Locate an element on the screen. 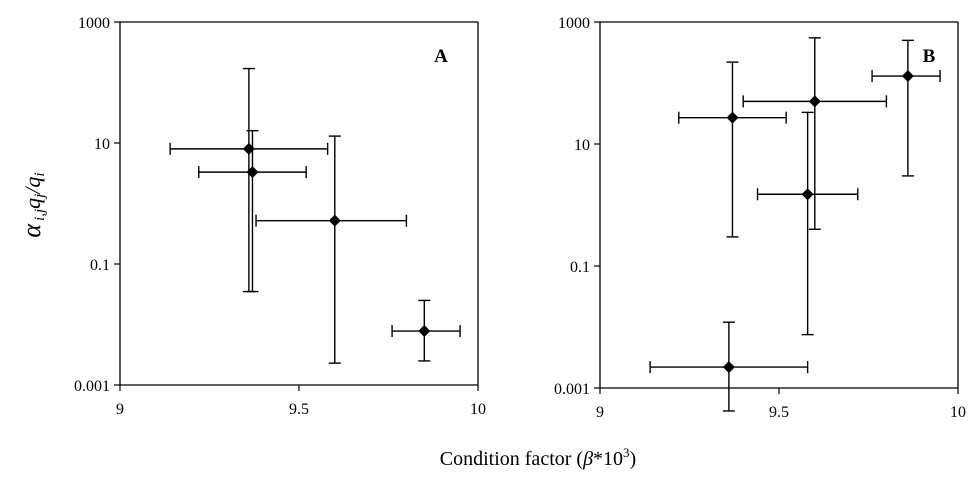  y-axis-label: α i,jqj/qi is located at coordinates (32, 204).